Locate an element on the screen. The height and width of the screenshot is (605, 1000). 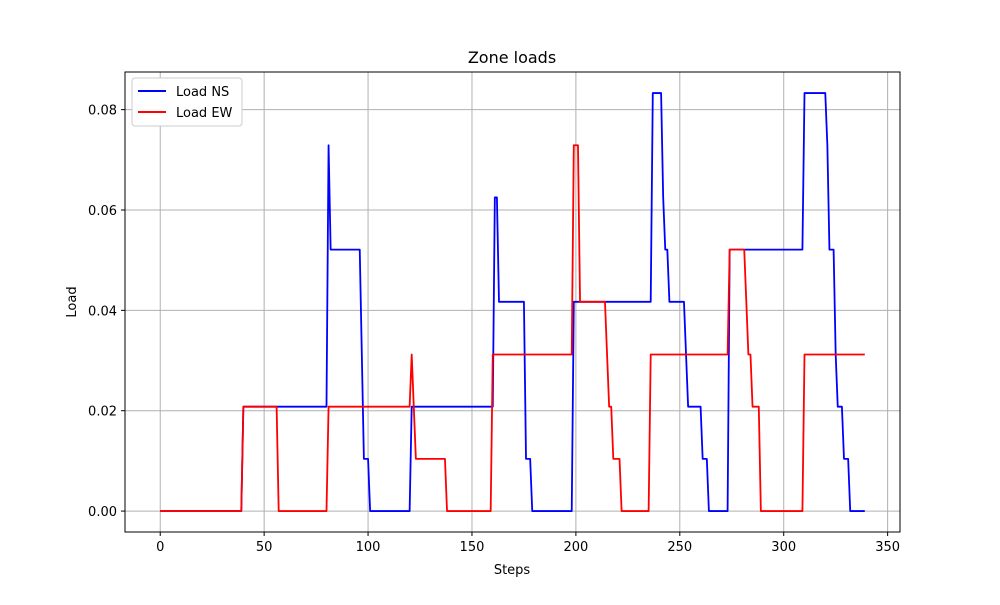
x-tick-label: 0 is located at coordinates (160, 547).